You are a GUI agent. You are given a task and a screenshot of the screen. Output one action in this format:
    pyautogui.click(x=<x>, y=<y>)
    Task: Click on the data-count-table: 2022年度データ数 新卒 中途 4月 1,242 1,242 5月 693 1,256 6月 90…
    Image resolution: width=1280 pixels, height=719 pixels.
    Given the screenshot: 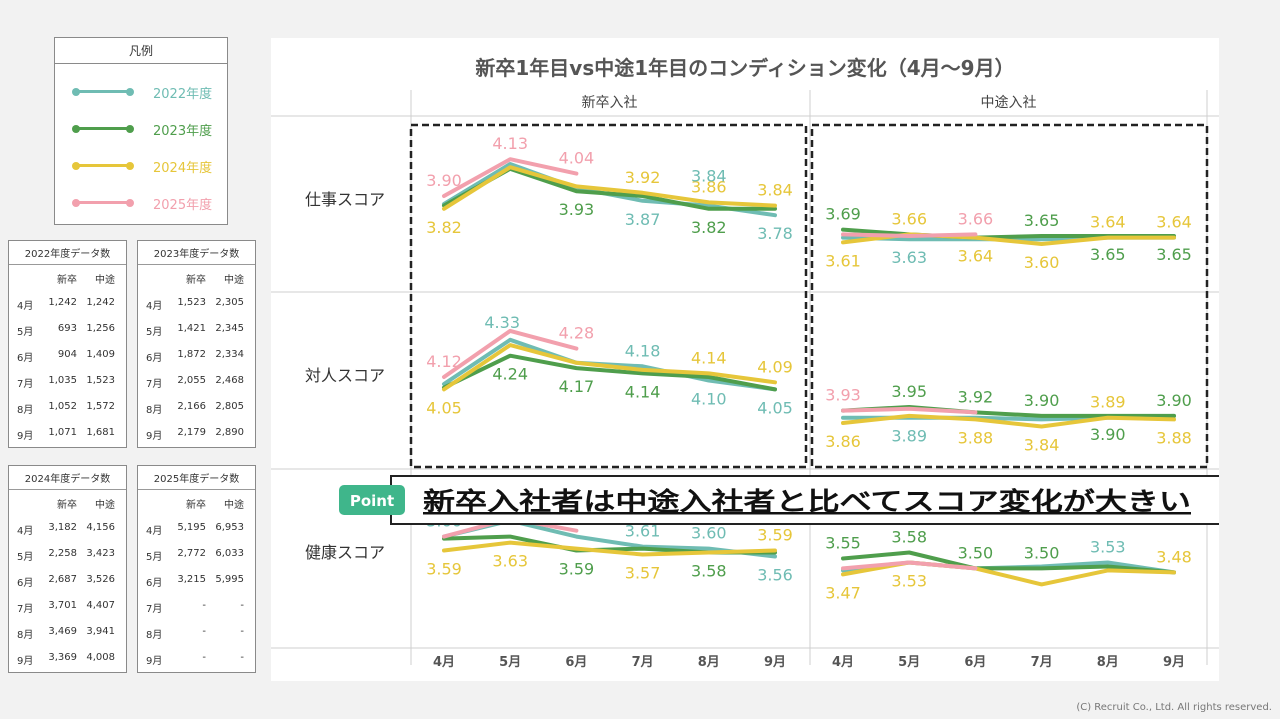 What is the action you would take?
    pyautogui.click(x=67, y=344)
    